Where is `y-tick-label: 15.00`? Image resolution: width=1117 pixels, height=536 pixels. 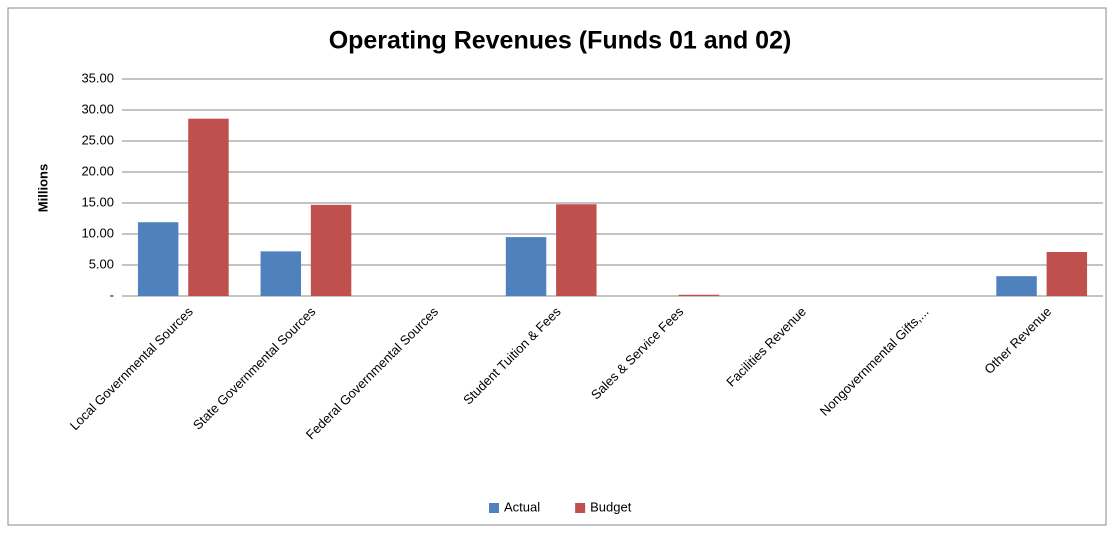 y-tick-label: 15.00 is located at coordinates (97, 201).